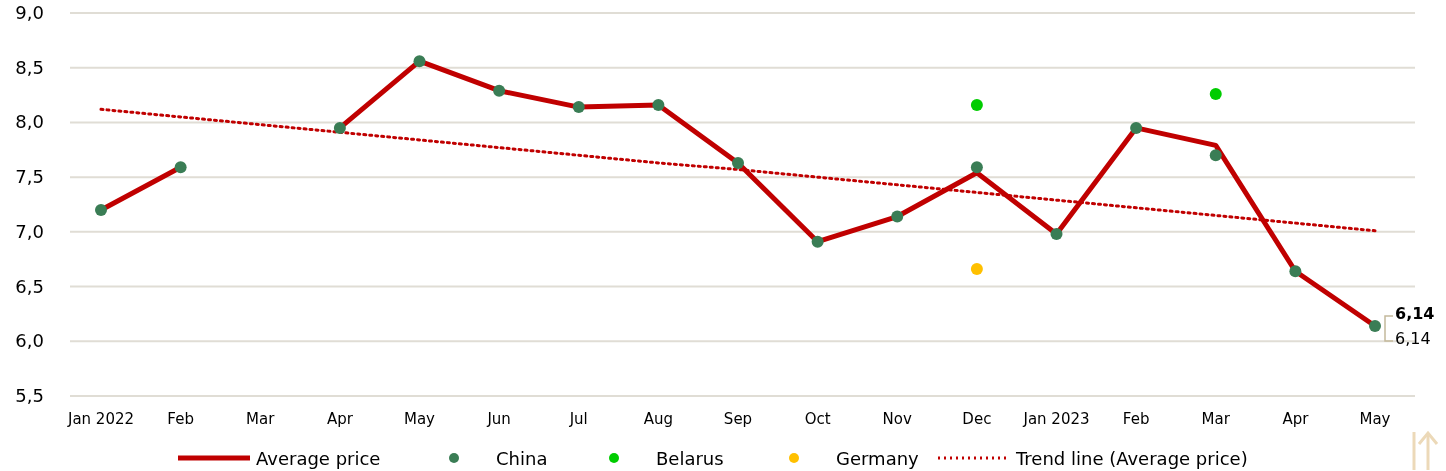 The image size is (1446, 471). I want to click on x-tick-label: Jan 2022, so click(100, 419).